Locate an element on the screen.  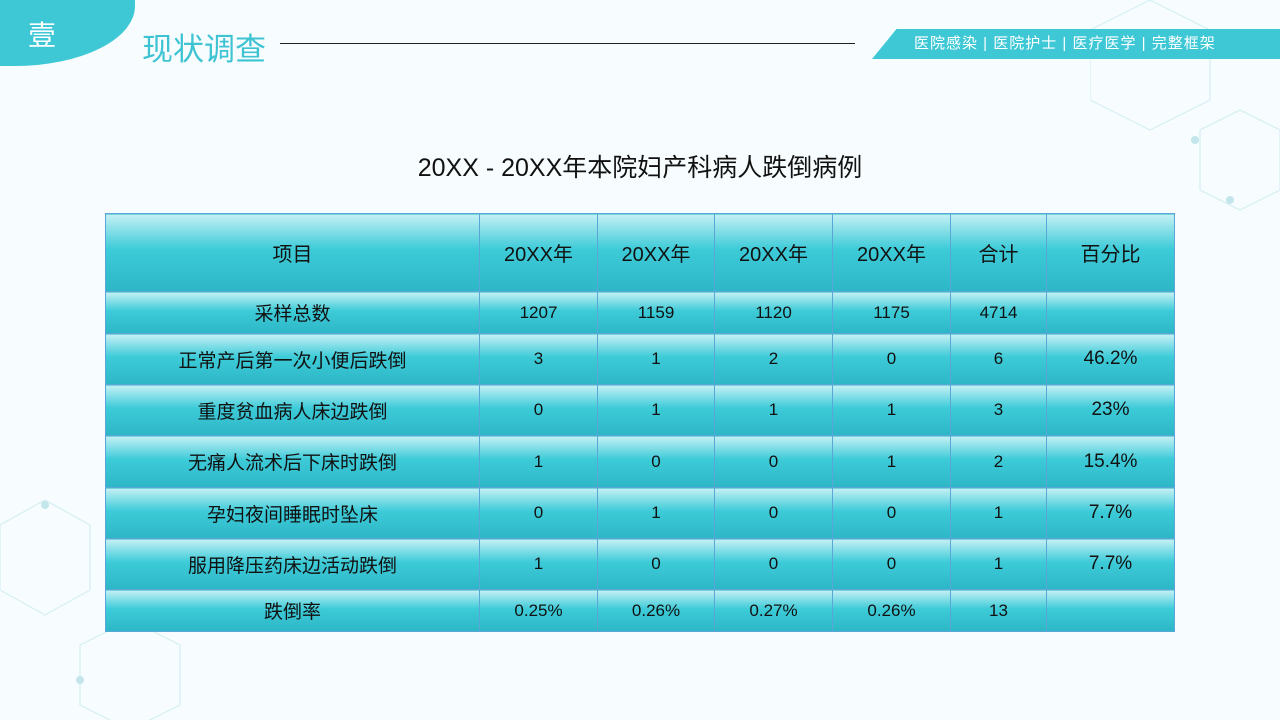
table-cell: 13 is located at coordinates (998, 610).